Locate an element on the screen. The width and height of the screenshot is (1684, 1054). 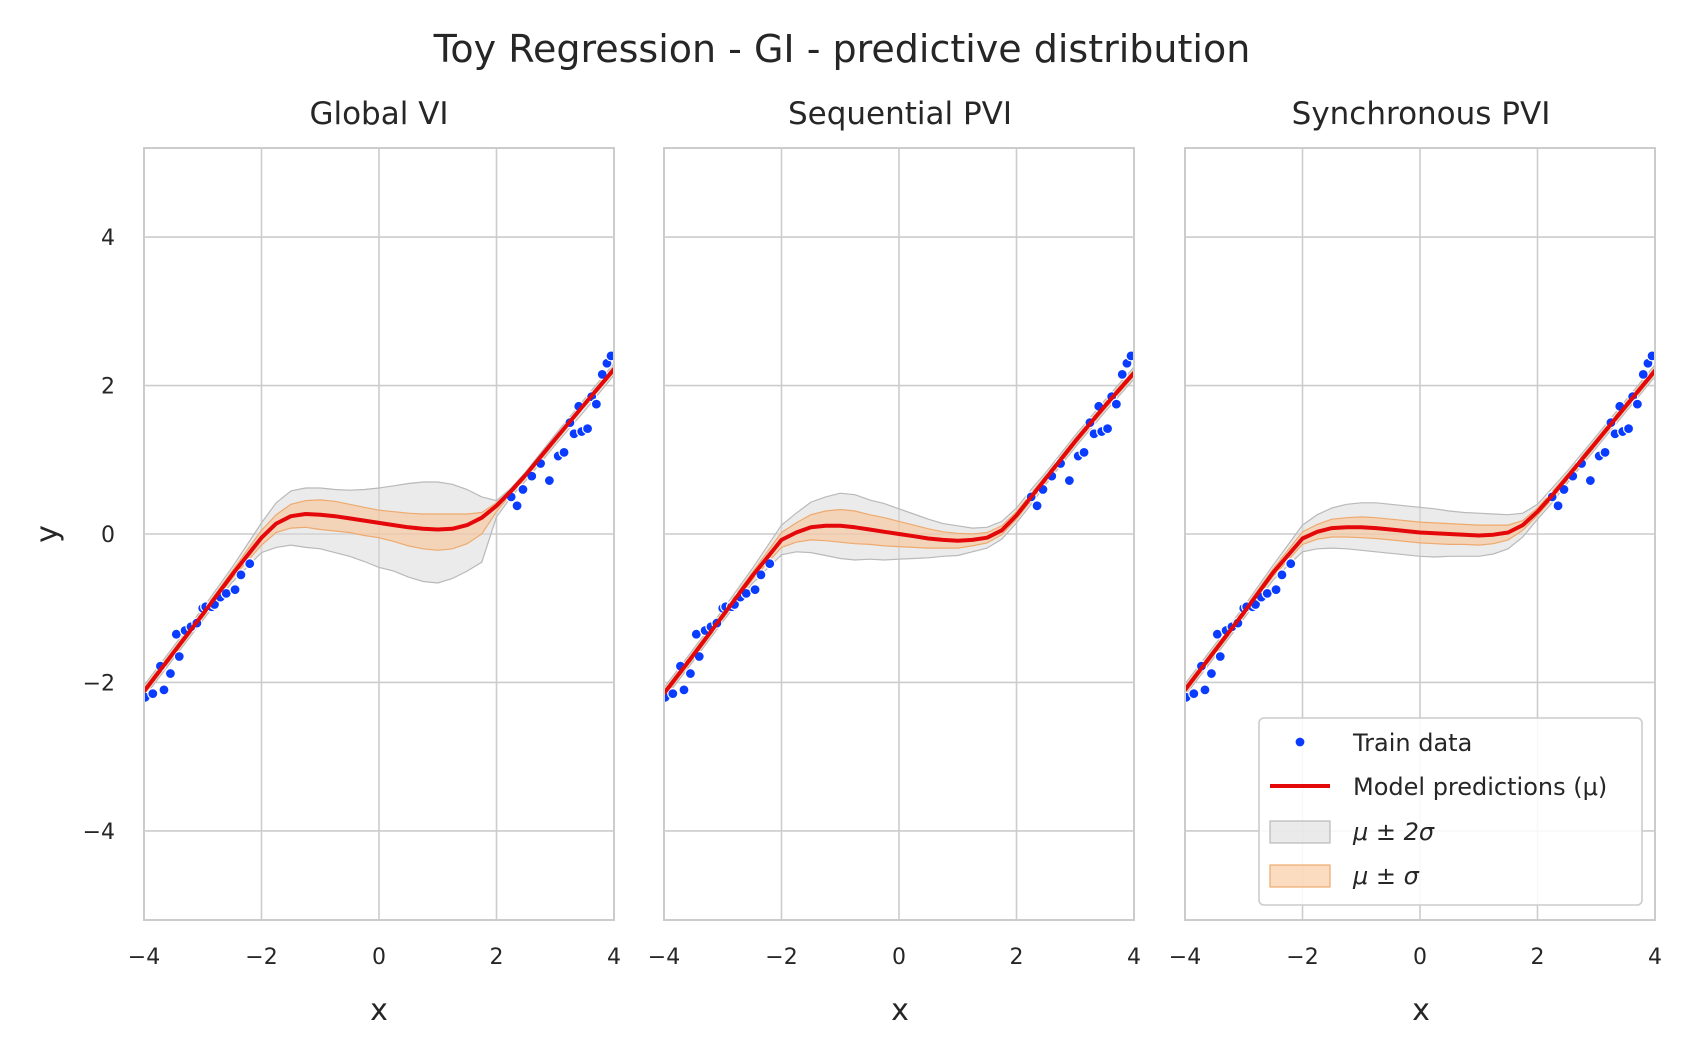
legend-entry-one-sigma-band: μ ± σ is located at coordinates (1344, 876).